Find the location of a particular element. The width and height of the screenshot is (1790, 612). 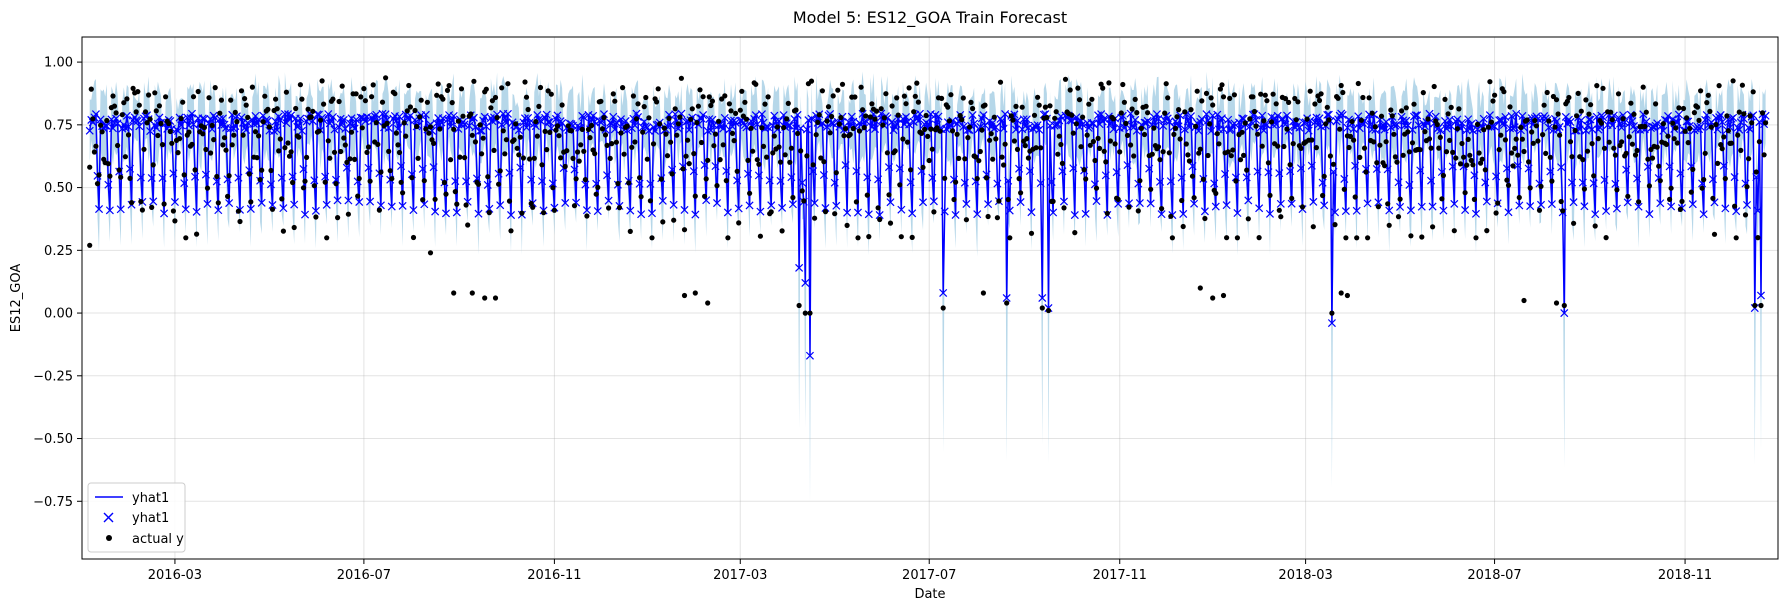

y-axis-label: ES12_GOA is located at coordinates (16, 298).